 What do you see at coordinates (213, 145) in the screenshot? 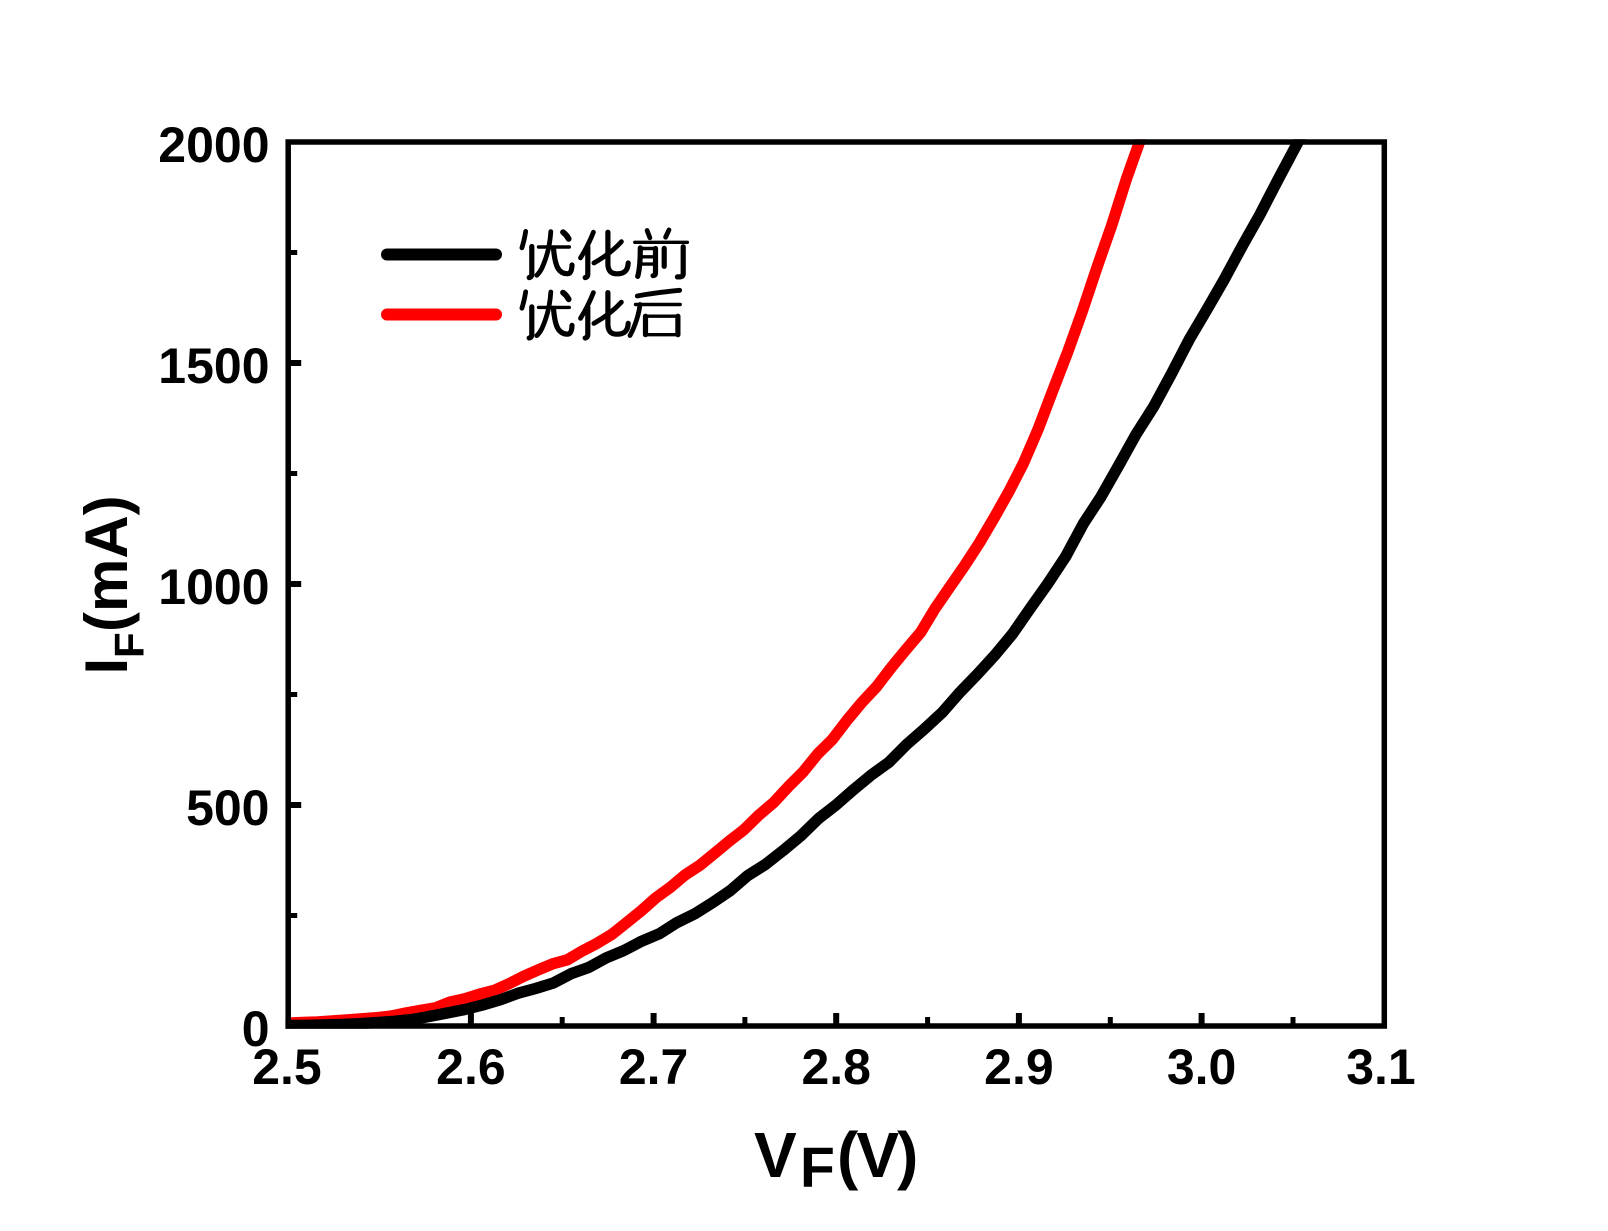
I see `svg-text: 2000` at bounding box center [213, 145].